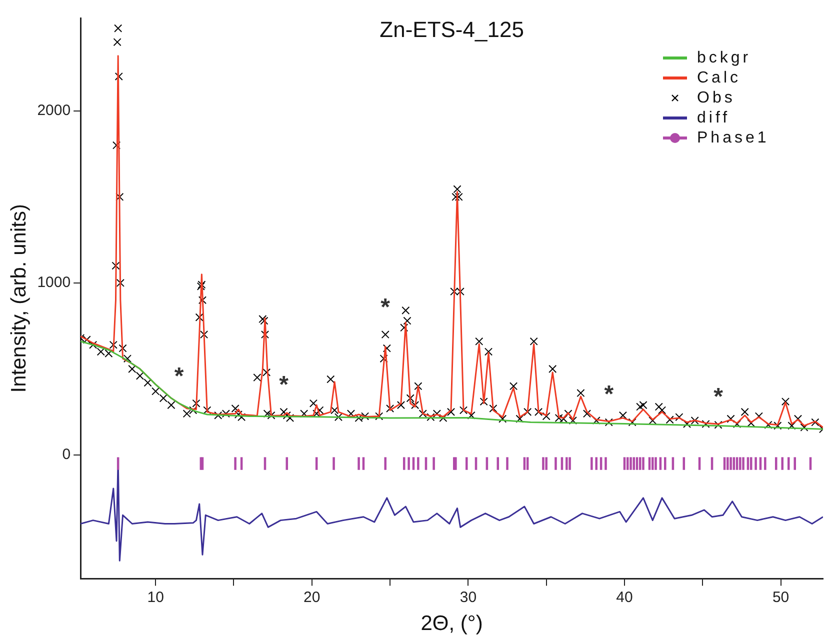 This screenshot has width=829, height=639. What do you see at coordinates (713, 117) in the screenshot?
I see `legend-label: diff` at bounding box center [713, 117].